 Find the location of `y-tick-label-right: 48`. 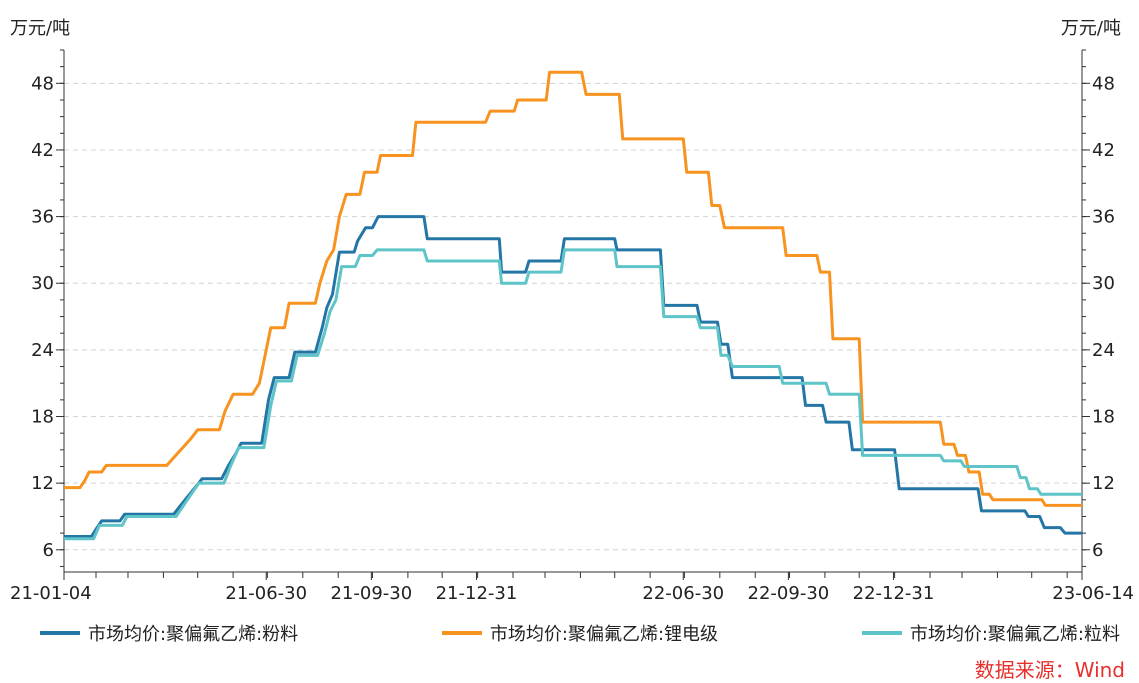

y-tick-label-right: 48 is located at coordinates (1103, 83).